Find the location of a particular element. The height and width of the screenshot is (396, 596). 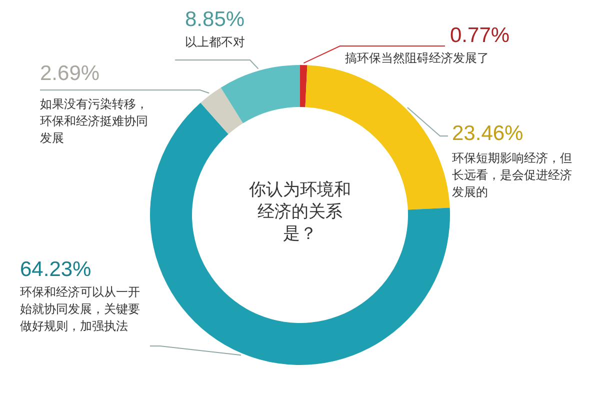

slice-label: 搞环保当然阻碍经济发展了 is located at coordinates (417, 58).